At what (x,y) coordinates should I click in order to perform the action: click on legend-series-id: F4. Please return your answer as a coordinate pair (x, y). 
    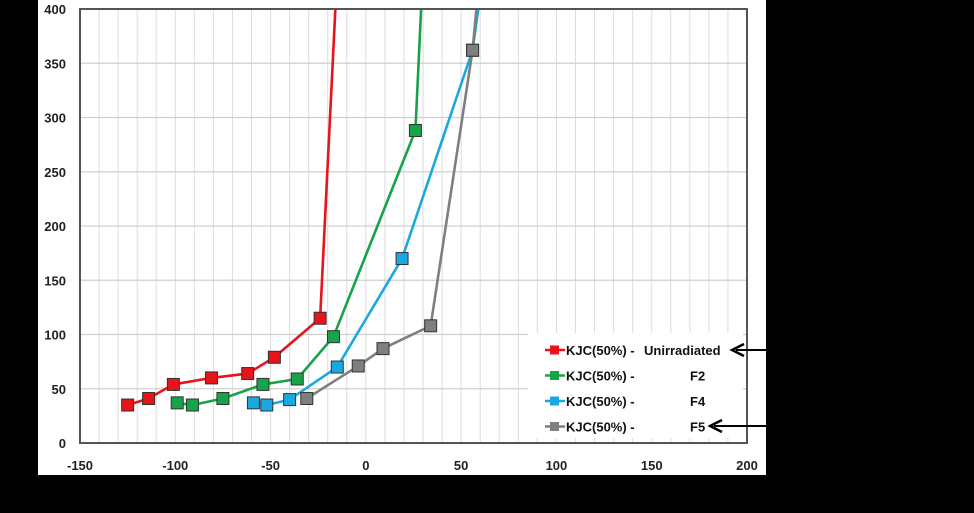
    Looking at the image, I should click on (698, 401).